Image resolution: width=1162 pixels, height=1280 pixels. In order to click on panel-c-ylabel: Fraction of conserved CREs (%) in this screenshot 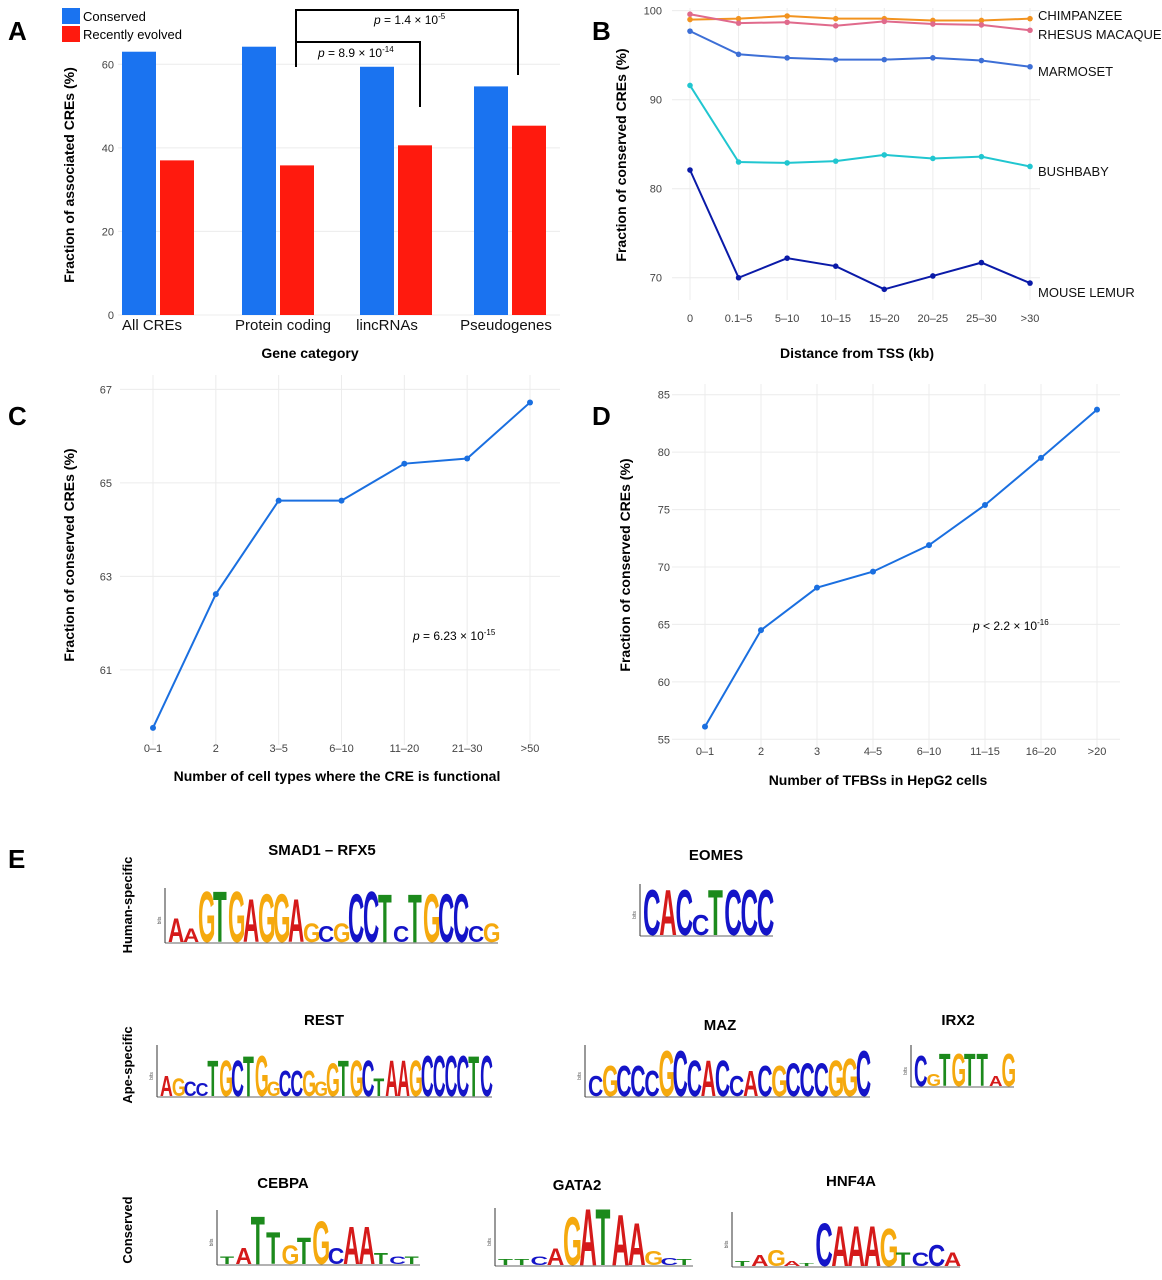, I will do `click(69, 554)`.